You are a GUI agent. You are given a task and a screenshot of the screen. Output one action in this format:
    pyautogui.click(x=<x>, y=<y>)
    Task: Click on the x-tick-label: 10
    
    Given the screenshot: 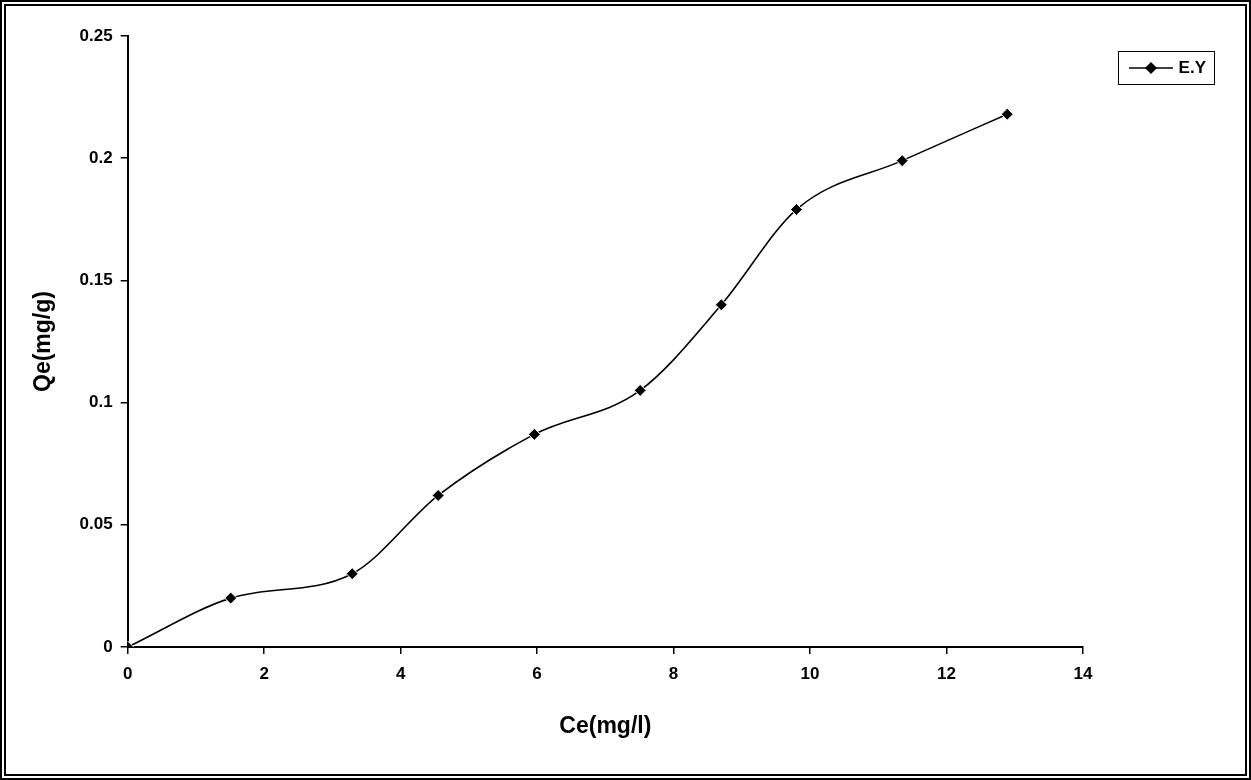 What is the action you would take?
    pyautogui.click(x=810, y=673)
    